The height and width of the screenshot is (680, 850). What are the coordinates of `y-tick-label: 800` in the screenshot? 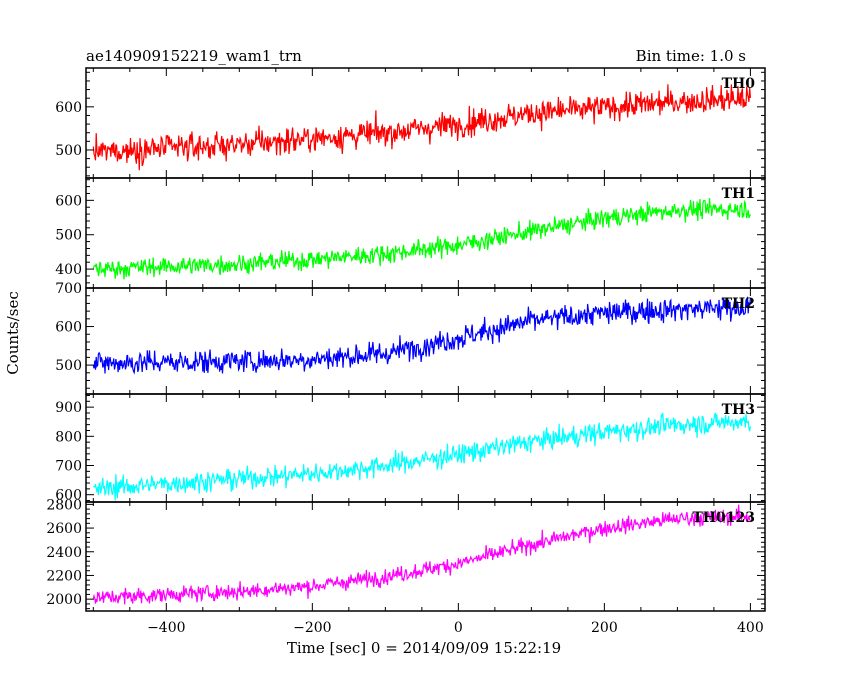 It's located at (68, 437).